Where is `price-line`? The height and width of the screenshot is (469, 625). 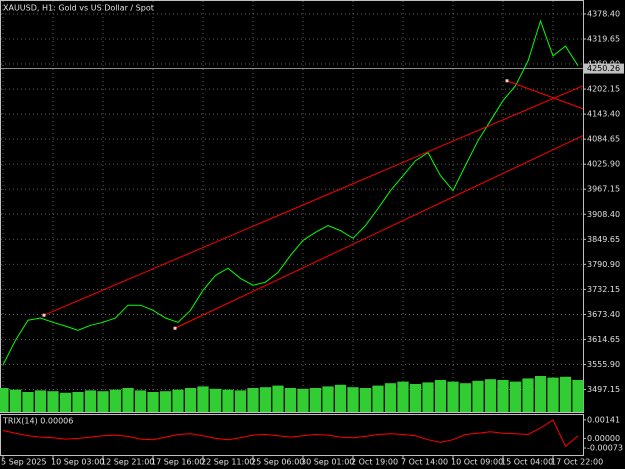
price-line is located at coordinates (290, 433).